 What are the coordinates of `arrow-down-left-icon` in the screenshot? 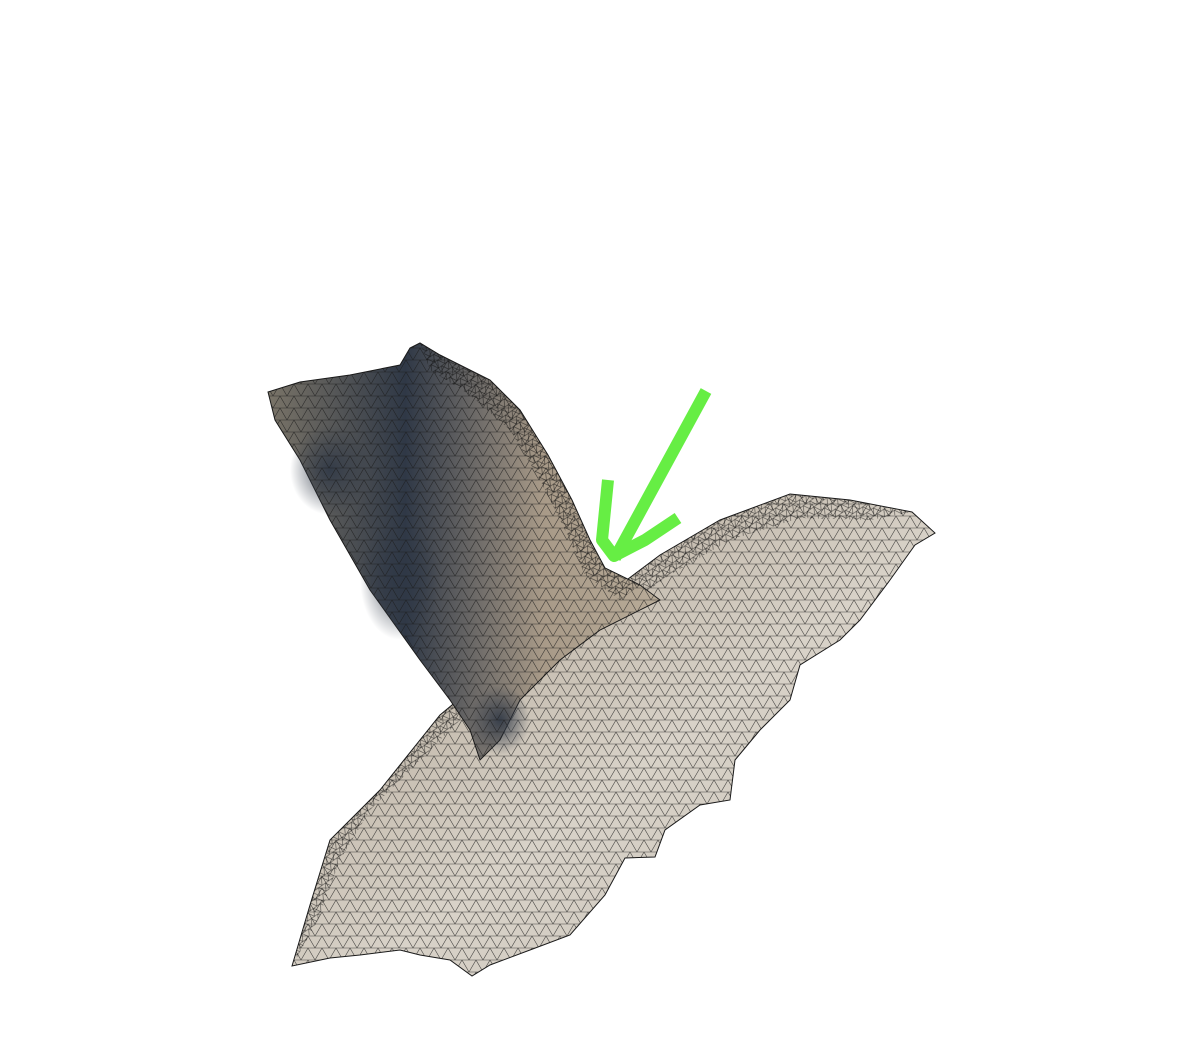 It's located at (654, 475).